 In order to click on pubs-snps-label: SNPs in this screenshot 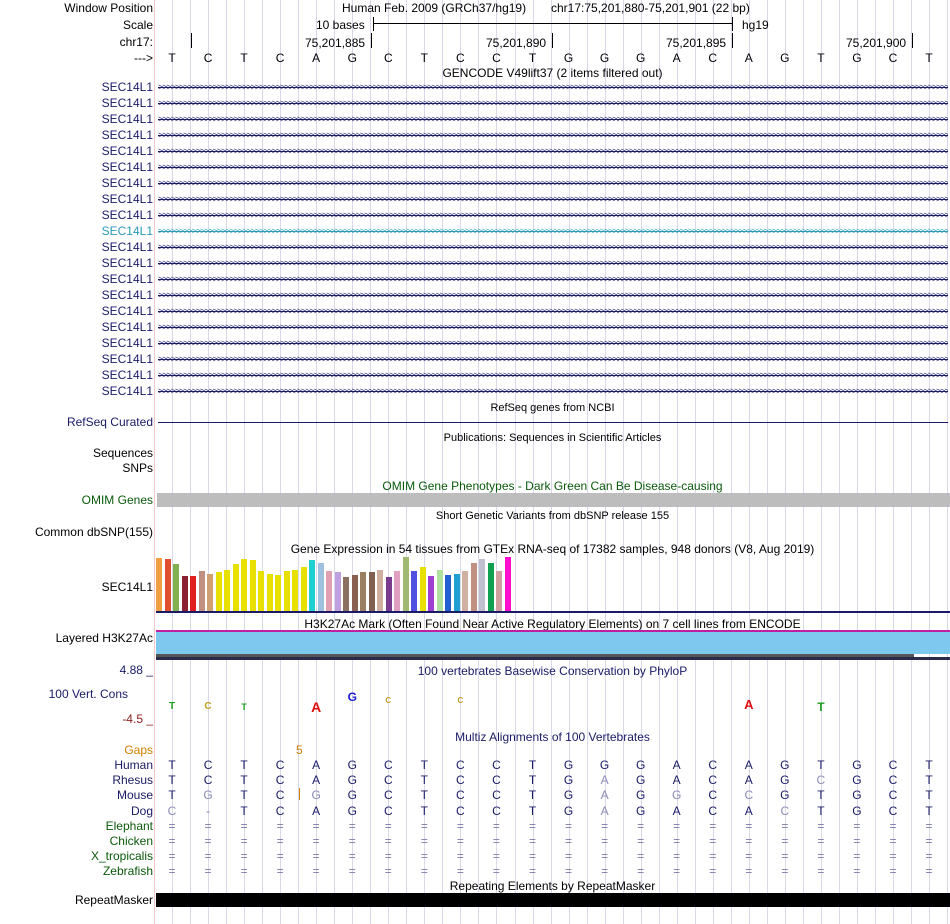, I will do `click(137, 468)`.